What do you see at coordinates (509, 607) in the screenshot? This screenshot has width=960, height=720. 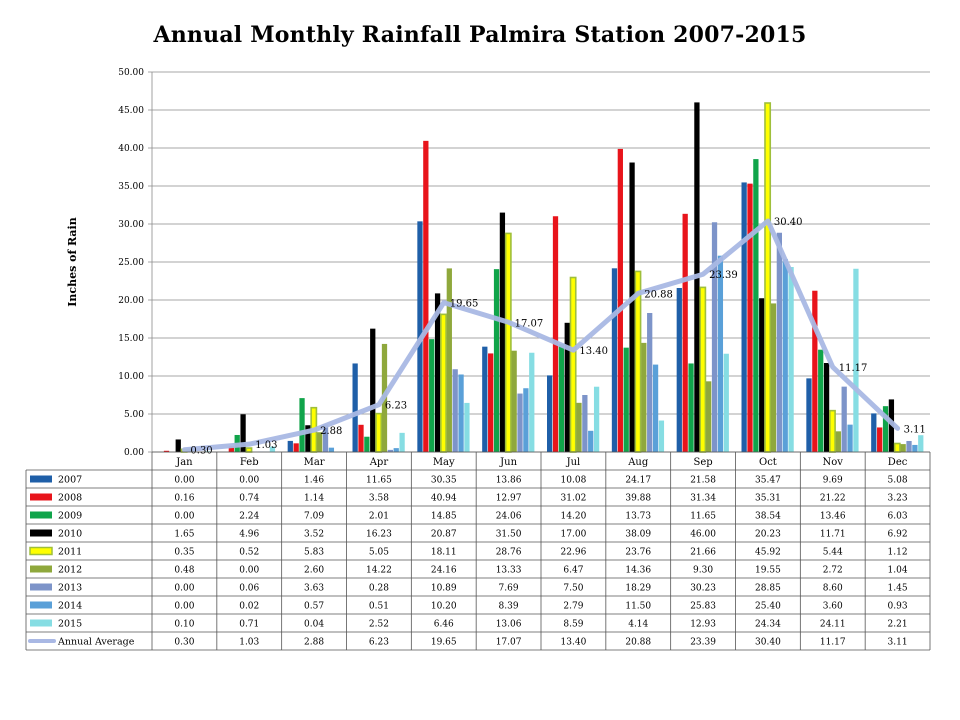 I see `table-cell: 8.39` at bounding box center [509, 607].